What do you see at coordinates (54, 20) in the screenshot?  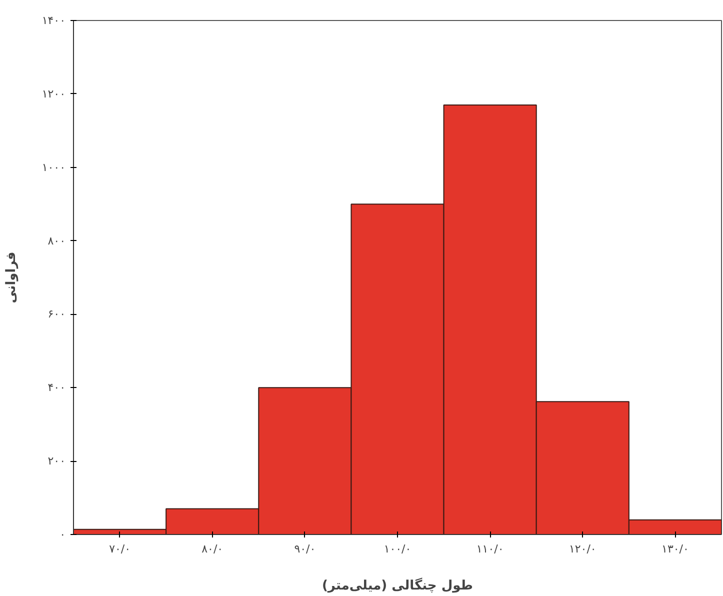 I see `y-tick-label: ۱۴۰۰` at bounding box center [54, 20].